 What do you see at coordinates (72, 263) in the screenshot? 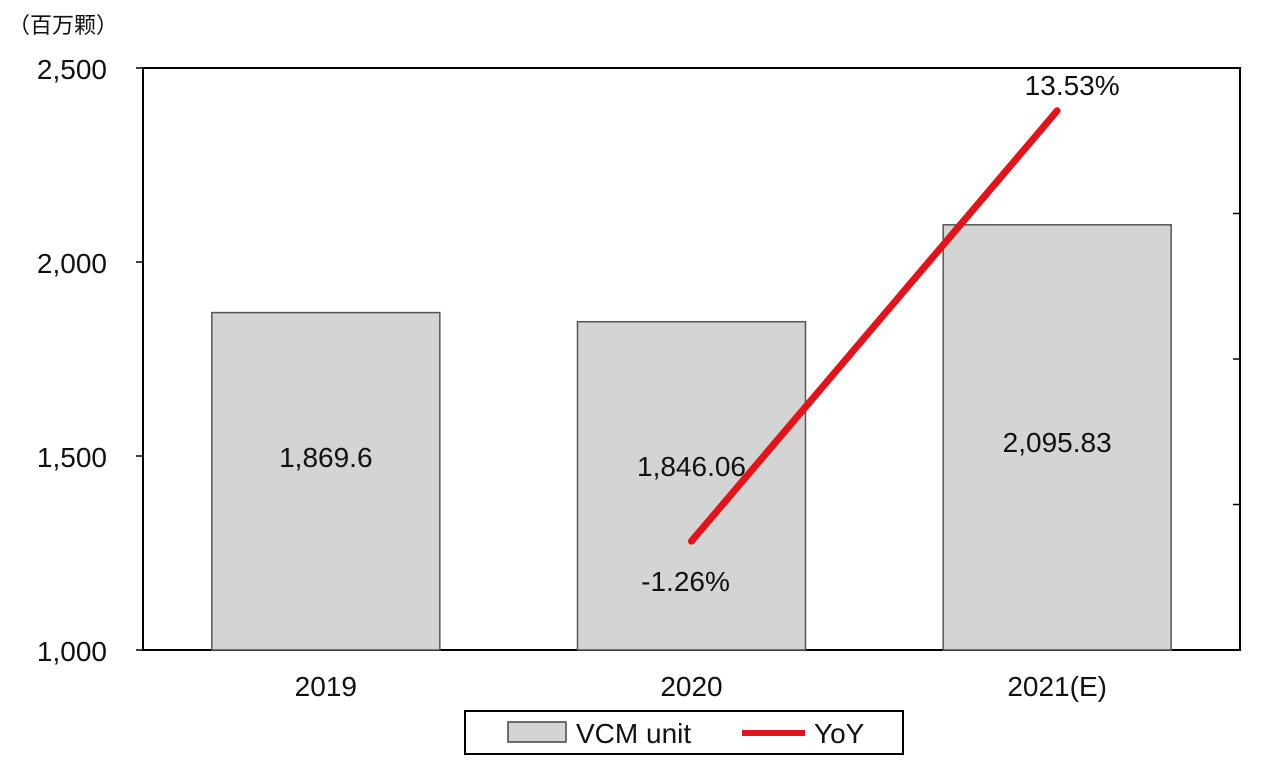
I see `y-tick-label: 2,000` at bounding box center [72, 263].